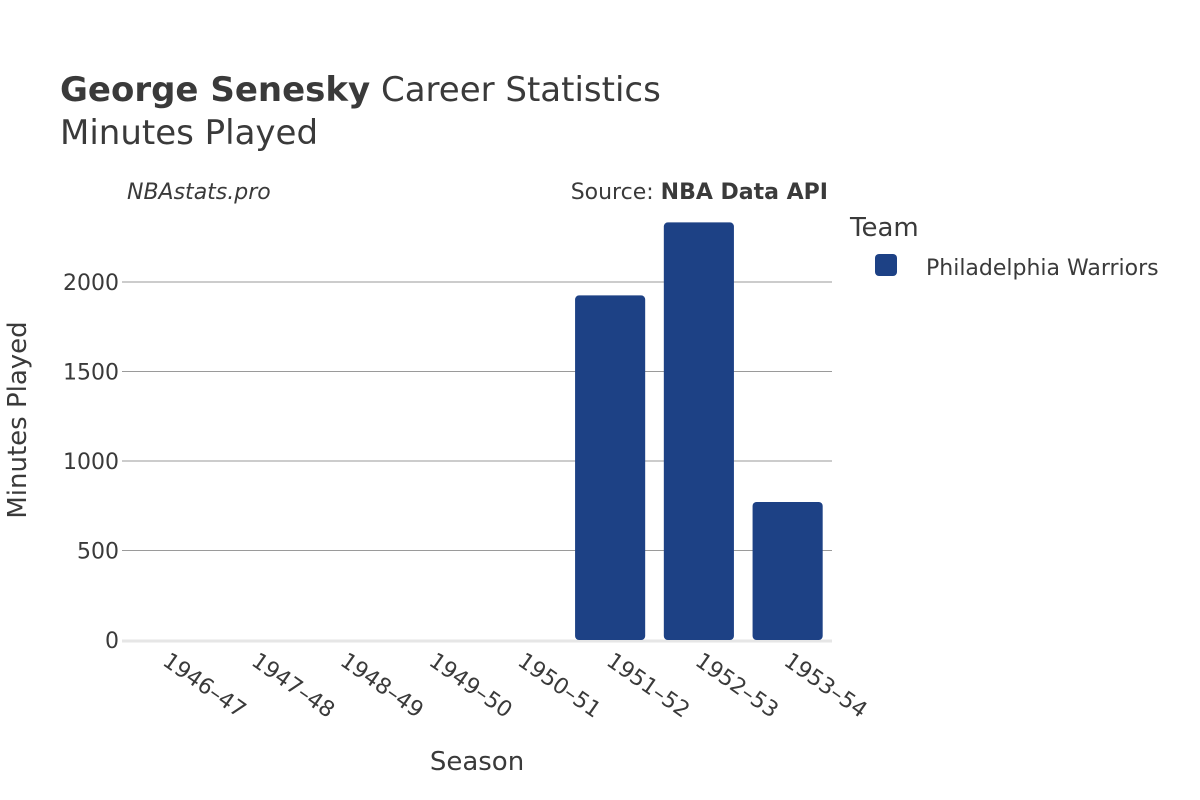 The width and height of the screenshot is (1200, 800). I want to click on y-tick-label: 2000, so click(91, 283).